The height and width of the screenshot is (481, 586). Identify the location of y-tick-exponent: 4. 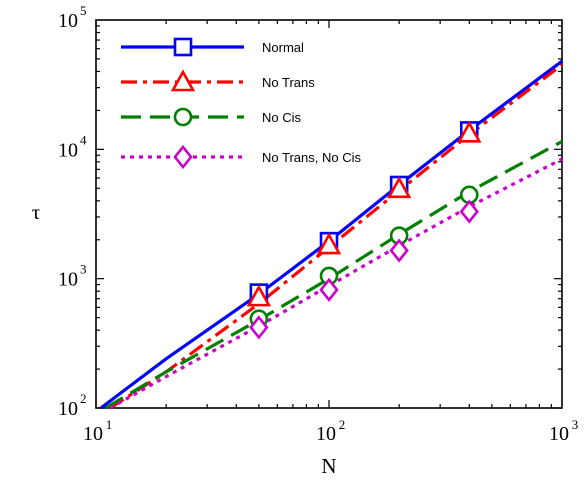
(83, 139).